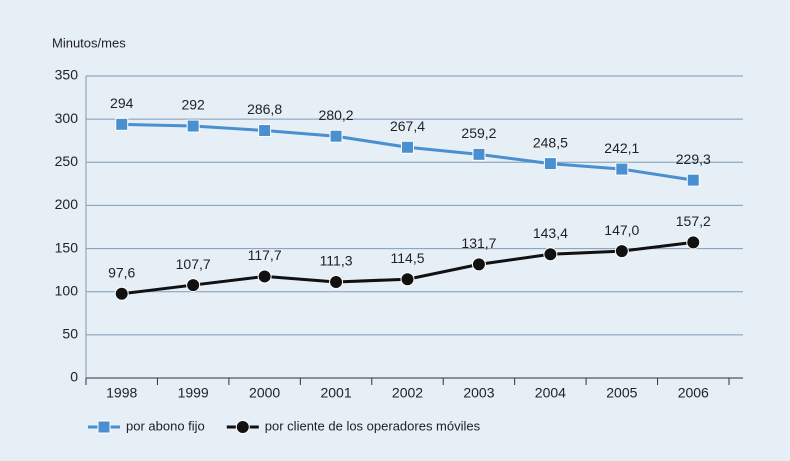  Describe the element at coordinates (193, 264) in the screenshot. I see `data-label: 107,7` at that location.